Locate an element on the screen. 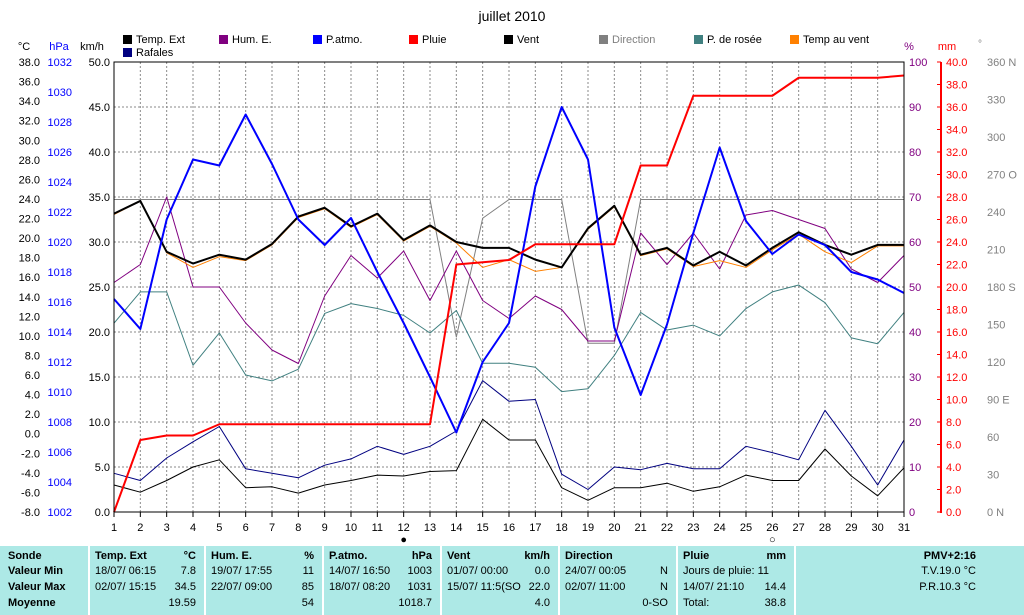 The image size is (1024, 615). pressure-axis-tick-label: 1006 is located at coordinates (60, 453).